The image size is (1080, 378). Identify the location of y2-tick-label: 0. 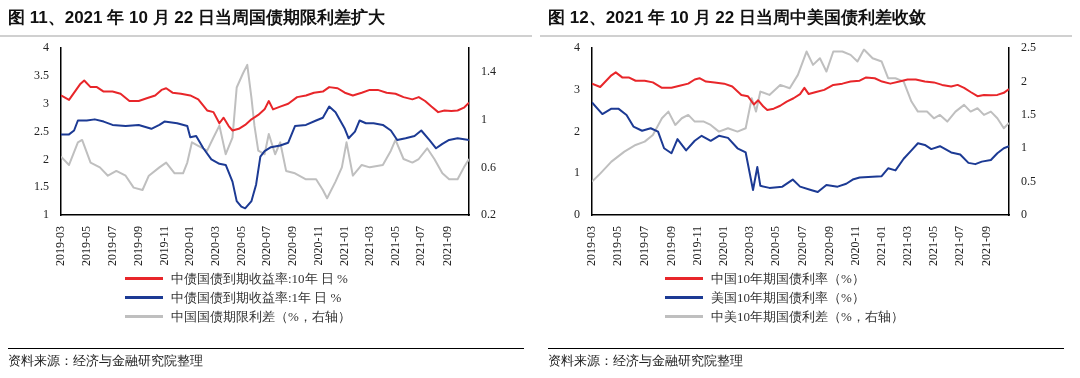
(1024, 214).